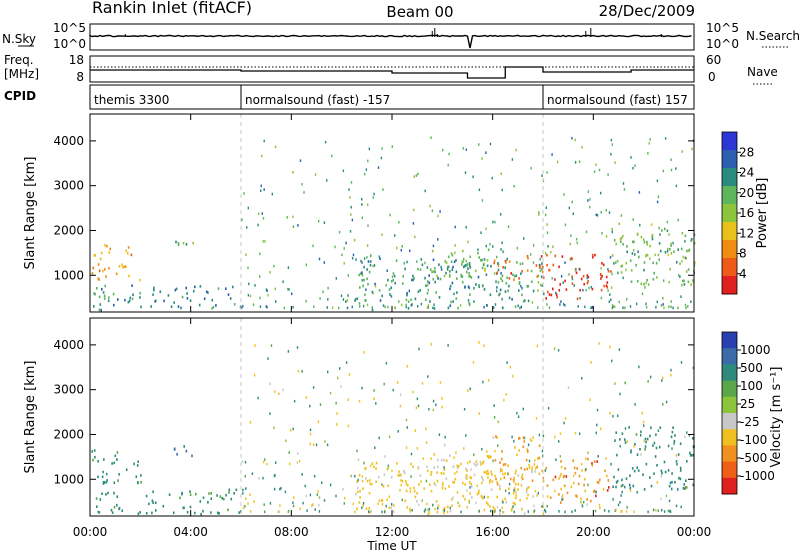 This screenshot has height=554, width=800. What do you see at coordinates (19, 39) in the screenshot?
I see `noise-left-label: N.Sky` at bounding box center [19, 39].